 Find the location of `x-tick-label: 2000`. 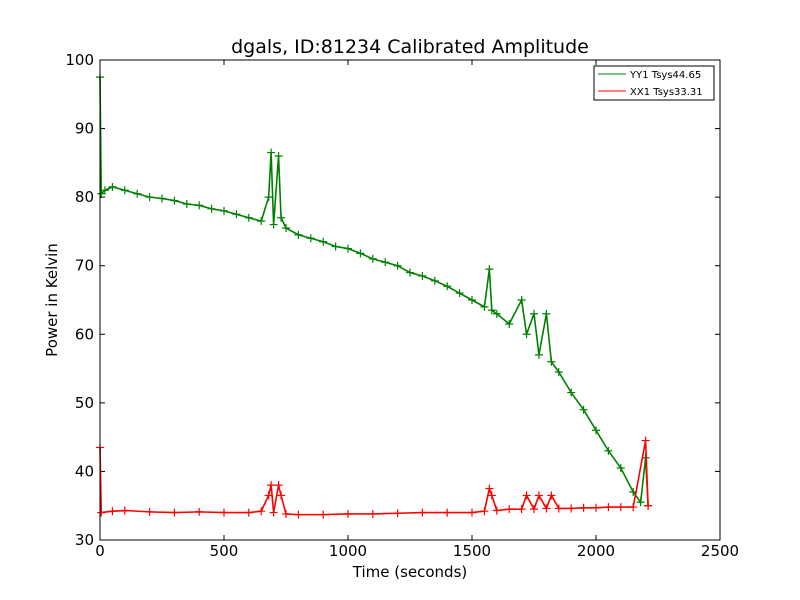

x-tick-label: 2000 is located at coordinates (596, 551).